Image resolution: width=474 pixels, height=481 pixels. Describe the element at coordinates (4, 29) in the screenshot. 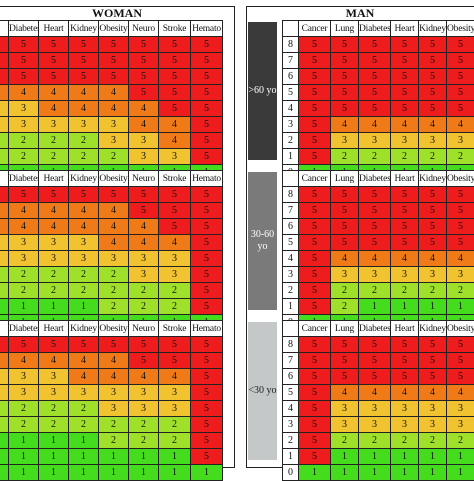

I see `score-header` at that location.